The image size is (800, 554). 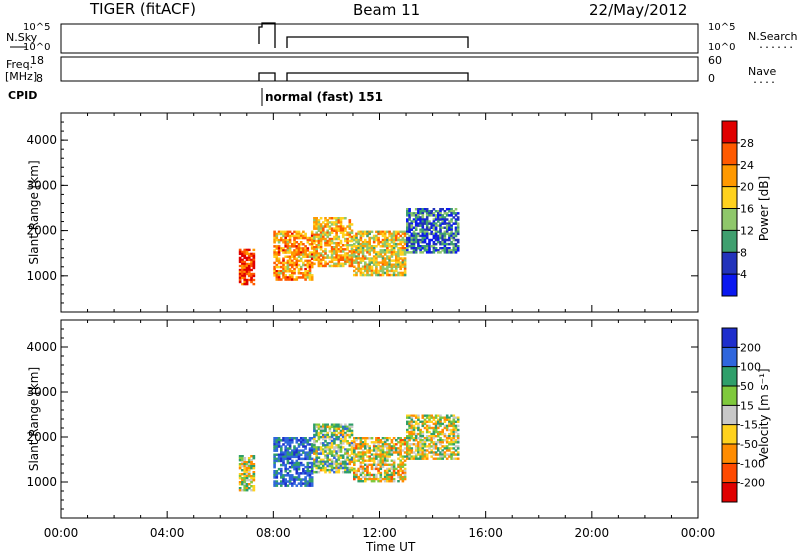 I want to click on velocity-colorbar-tick-label: 15, so click(x=747, y=405).